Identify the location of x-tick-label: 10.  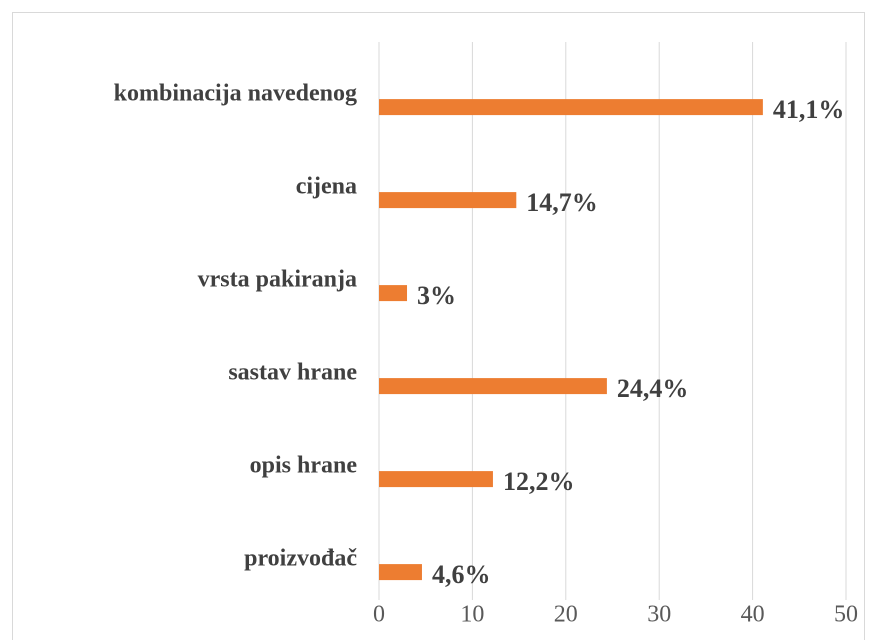
(472, 615).